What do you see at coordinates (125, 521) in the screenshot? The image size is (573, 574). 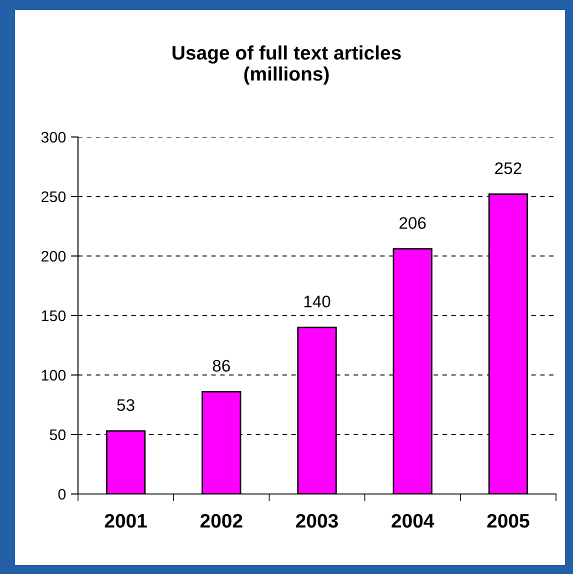 I see `x-tick-label: 2001` at bounding box center [125, 521].